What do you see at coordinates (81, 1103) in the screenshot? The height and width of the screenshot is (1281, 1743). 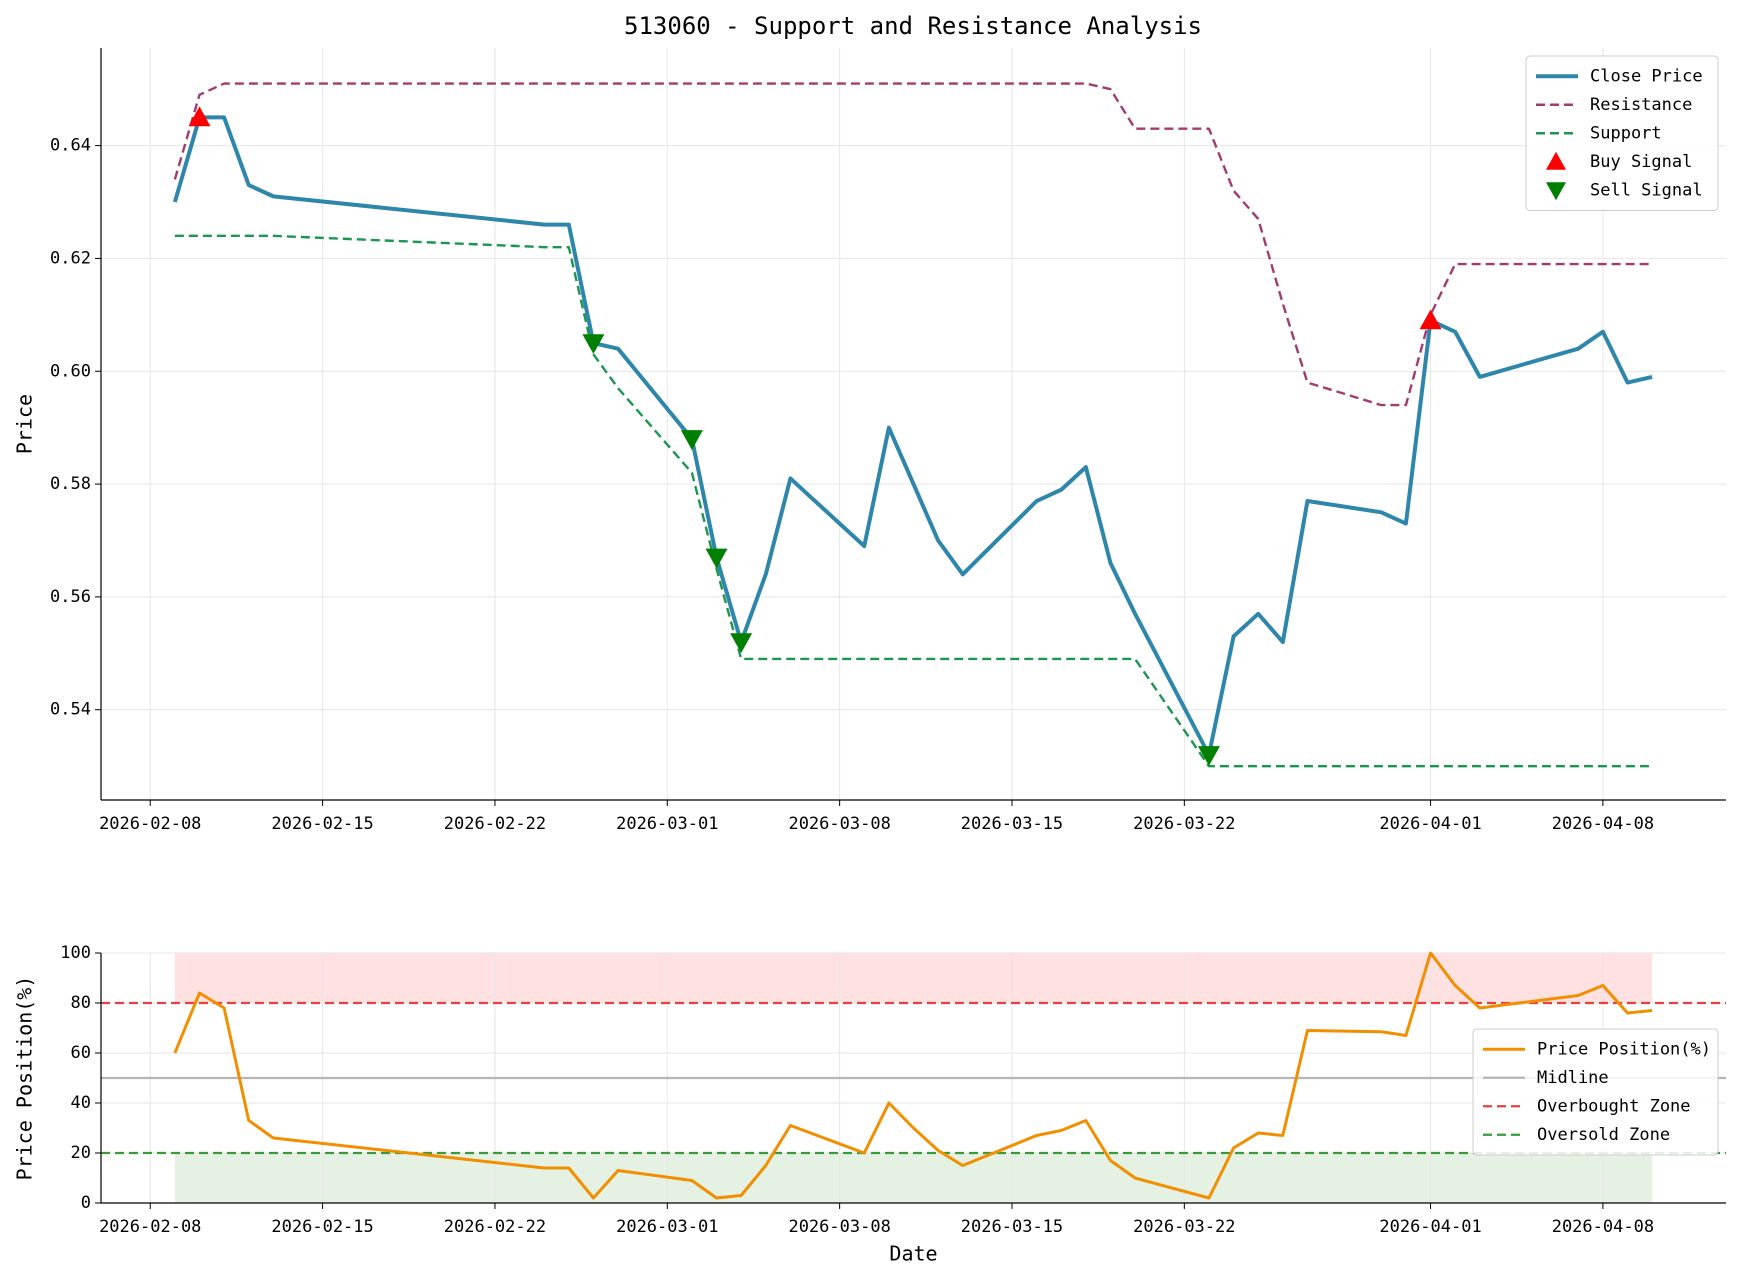 I see `y-tick-label: 40` at bounding box center [81, 1103].